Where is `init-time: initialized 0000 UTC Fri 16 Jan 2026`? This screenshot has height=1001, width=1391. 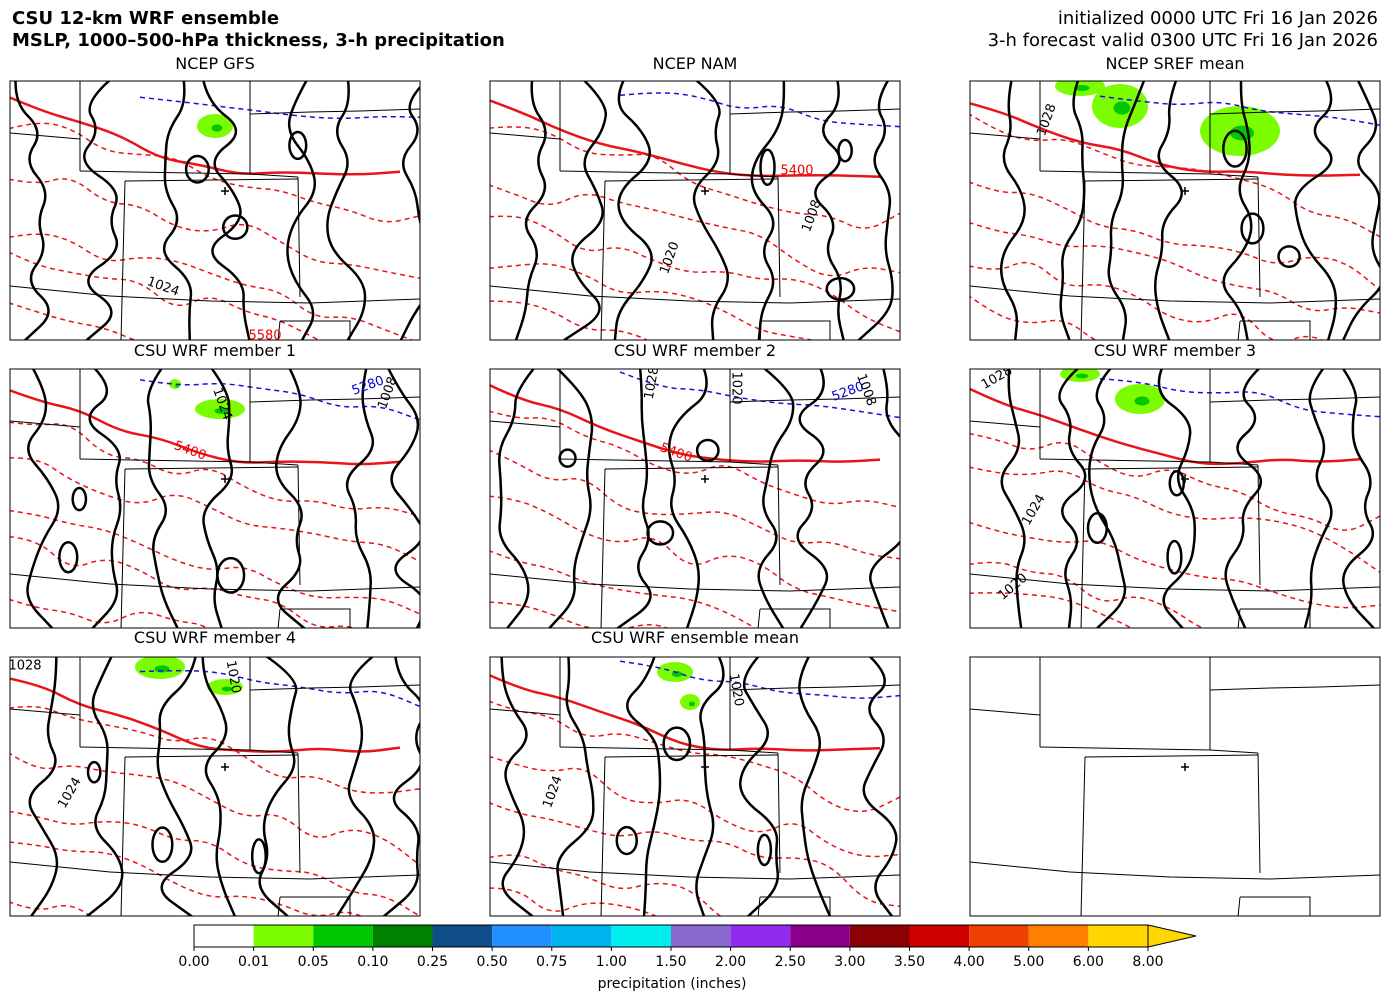 init-time: initialized 0000 UTC Fri 16 Jan 2026 is located at coordinates (1218, 18).